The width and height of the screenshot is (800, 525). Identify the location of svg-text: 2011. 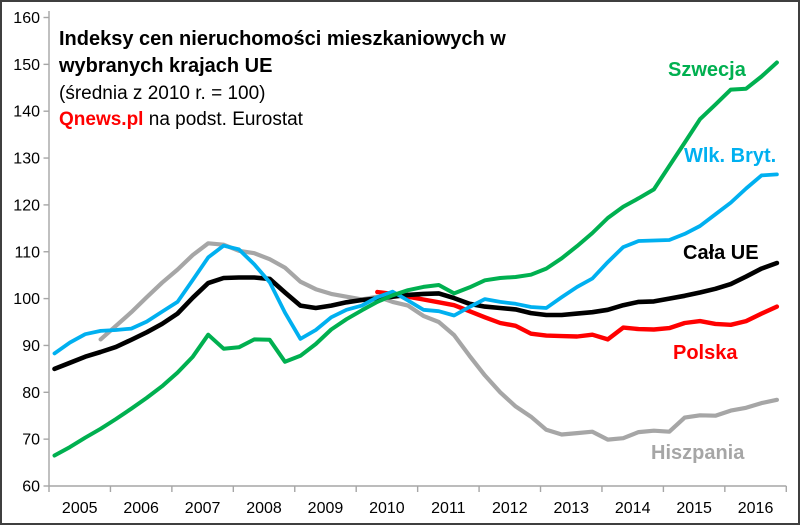
(448, 508).